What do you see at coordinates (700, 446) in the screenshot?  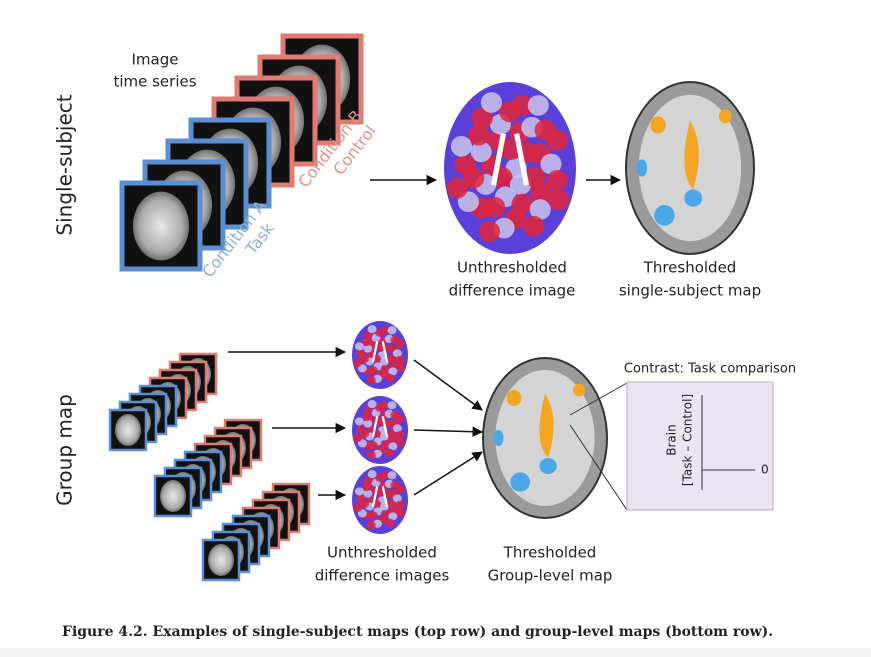 I see `inset-box` at bounding box center [700, 446].